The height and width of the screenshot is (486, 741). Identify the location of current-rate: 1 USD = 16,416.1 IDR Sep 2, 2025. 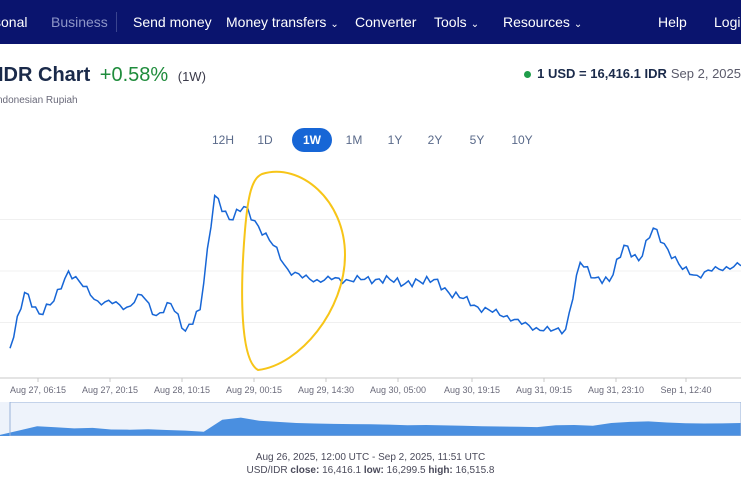
(632, 73).